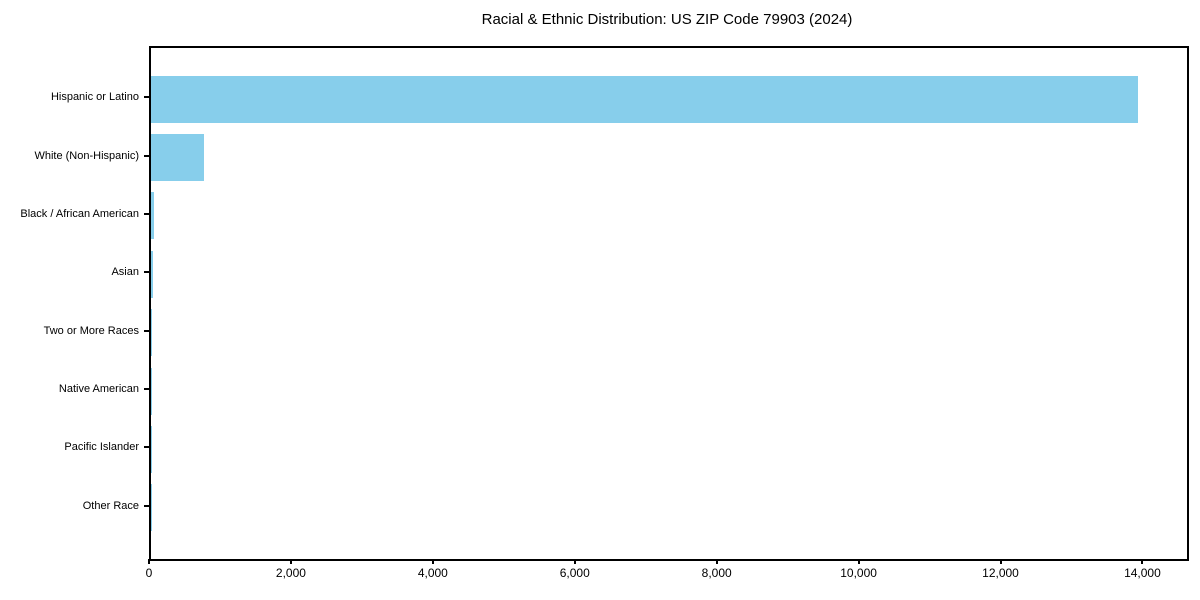 This screenshot has height=600, width=1200. Describe the element at coordinates (98, 389) in the screenshot. I see `y-tick-label: Native American` at that location.